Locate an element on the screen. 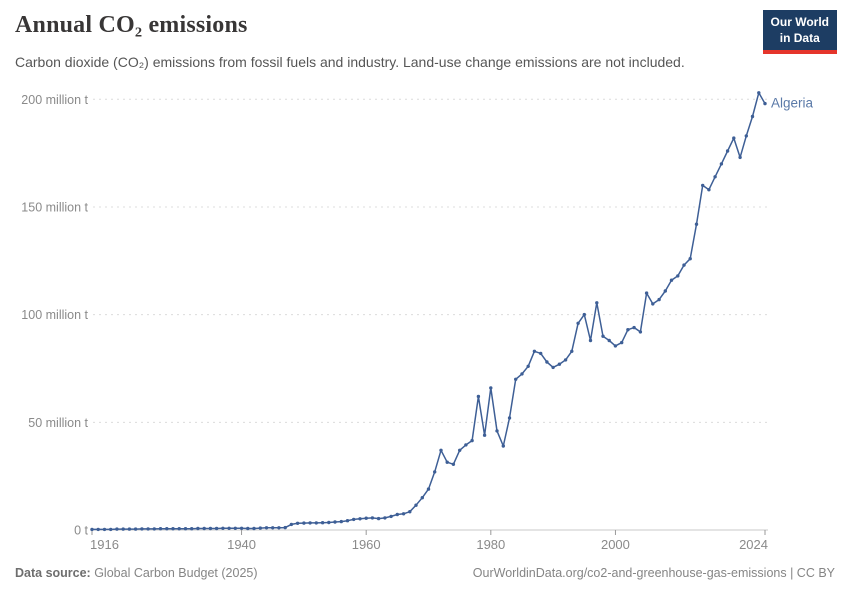  owid-logo: Our World in Data is located at coordinates (799, 32).